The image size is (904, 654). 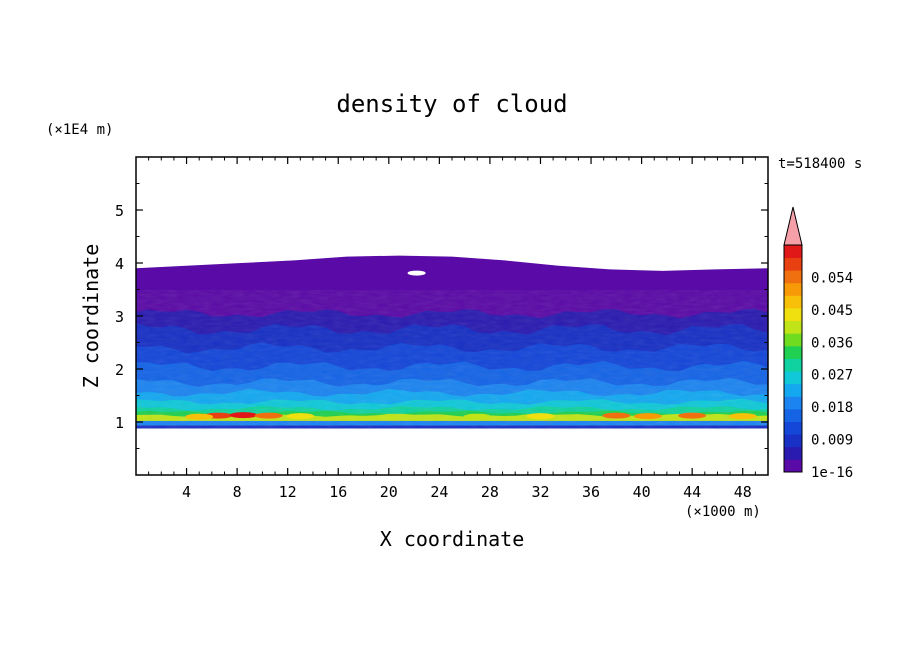 I want to click on colorbar-tick-label: 0.018, so click(x=832, y=408).